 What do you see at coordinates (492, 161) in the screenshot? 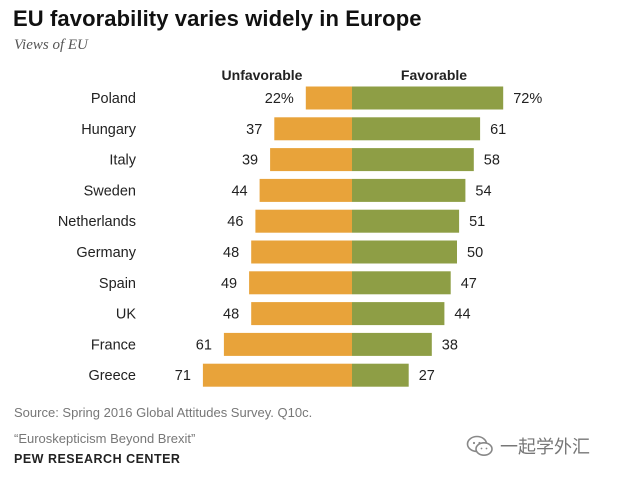
I see `favorable-value-label: 58` at bounding box center [492, 161].